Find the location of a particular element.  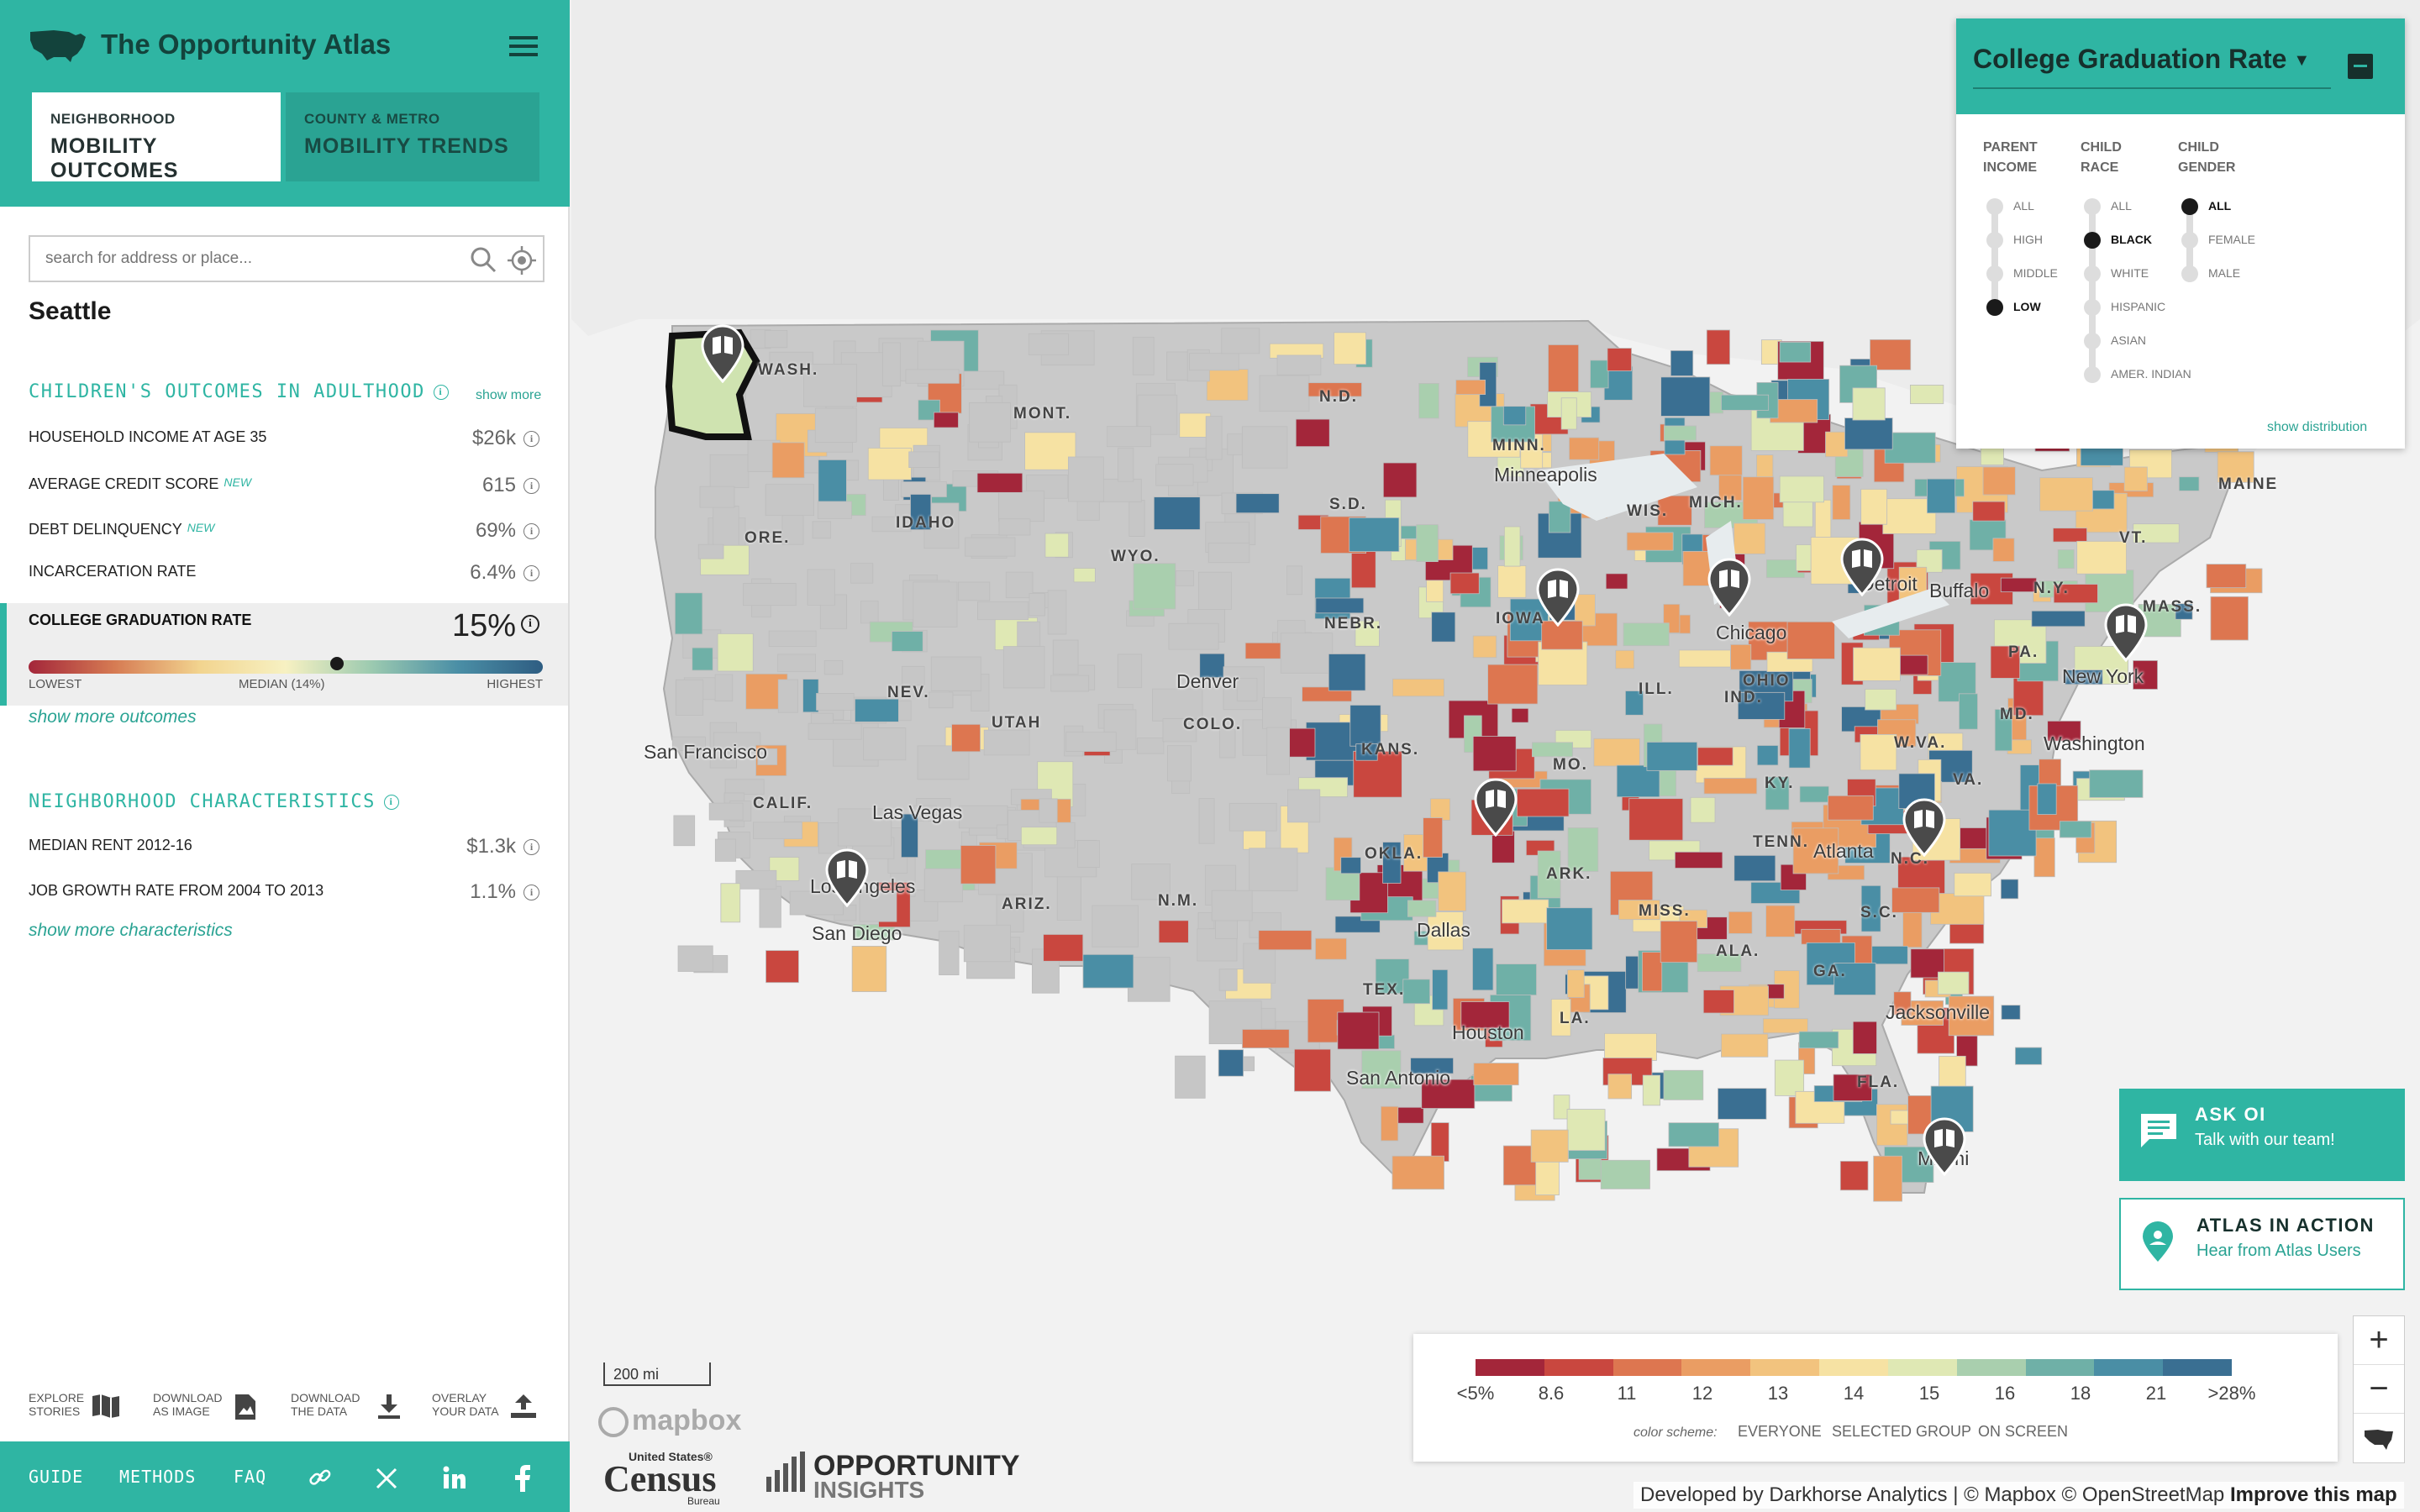

filter-option-label: ALL is located at coordinates (2024, 206).